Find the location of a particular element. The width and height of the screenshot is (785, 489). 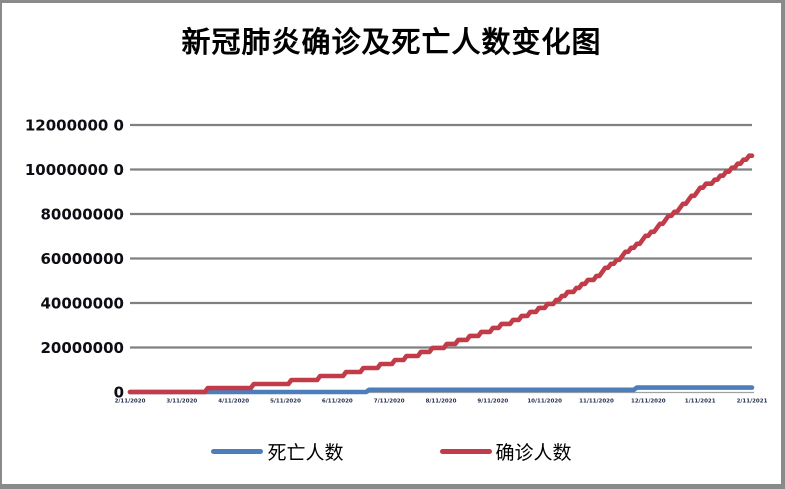

legend-item-deaths: 死亡人数 is located at coordinates (277, 451).